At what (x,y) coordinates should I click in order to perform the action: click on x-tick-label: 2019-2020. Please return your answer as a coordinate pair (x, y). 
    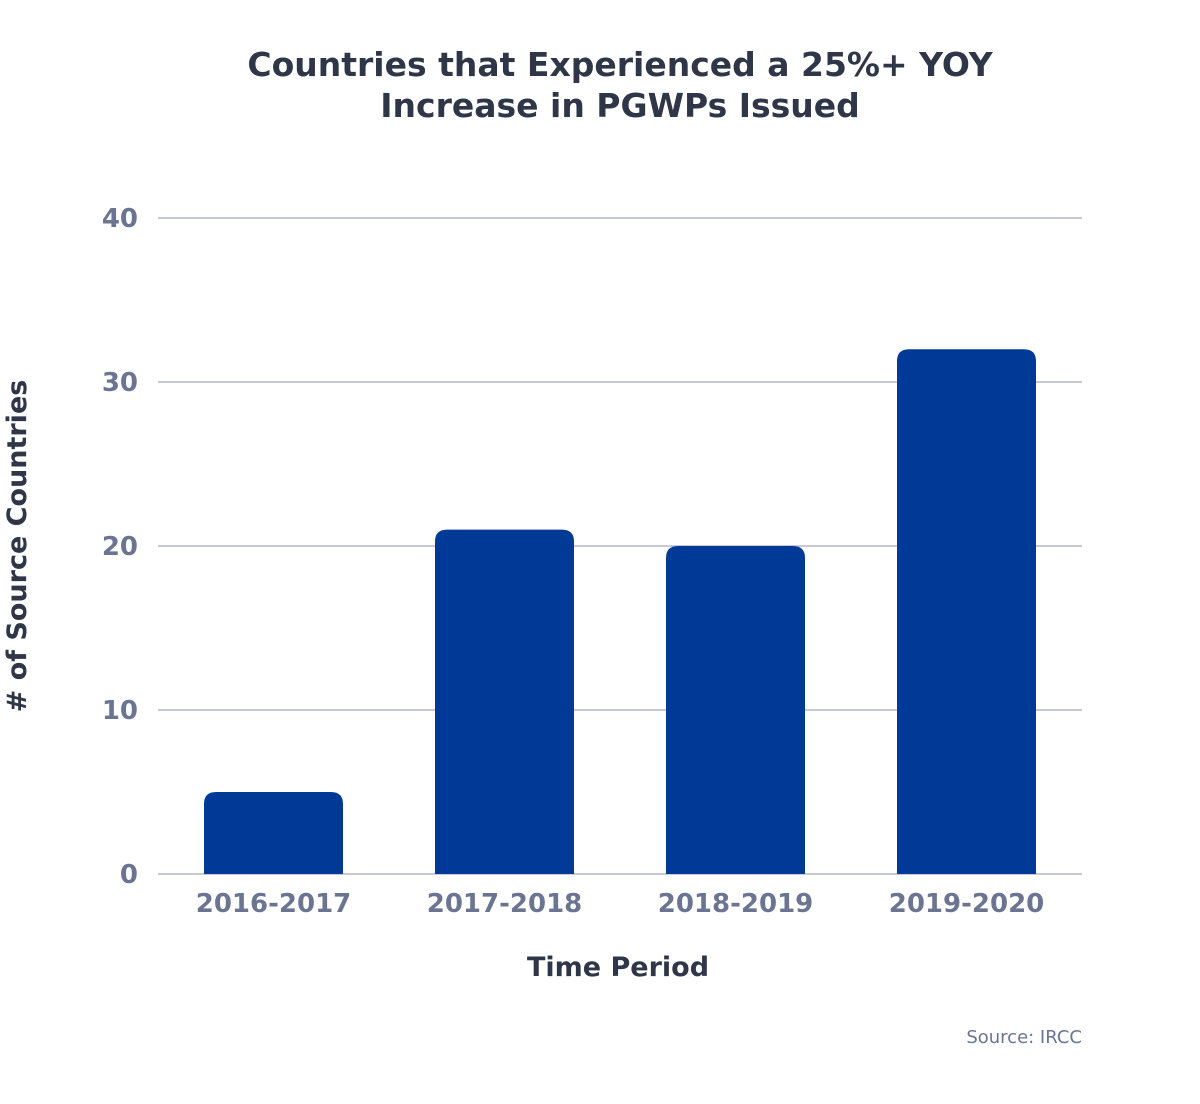
    Looking at the image, I should click on (967, 904).